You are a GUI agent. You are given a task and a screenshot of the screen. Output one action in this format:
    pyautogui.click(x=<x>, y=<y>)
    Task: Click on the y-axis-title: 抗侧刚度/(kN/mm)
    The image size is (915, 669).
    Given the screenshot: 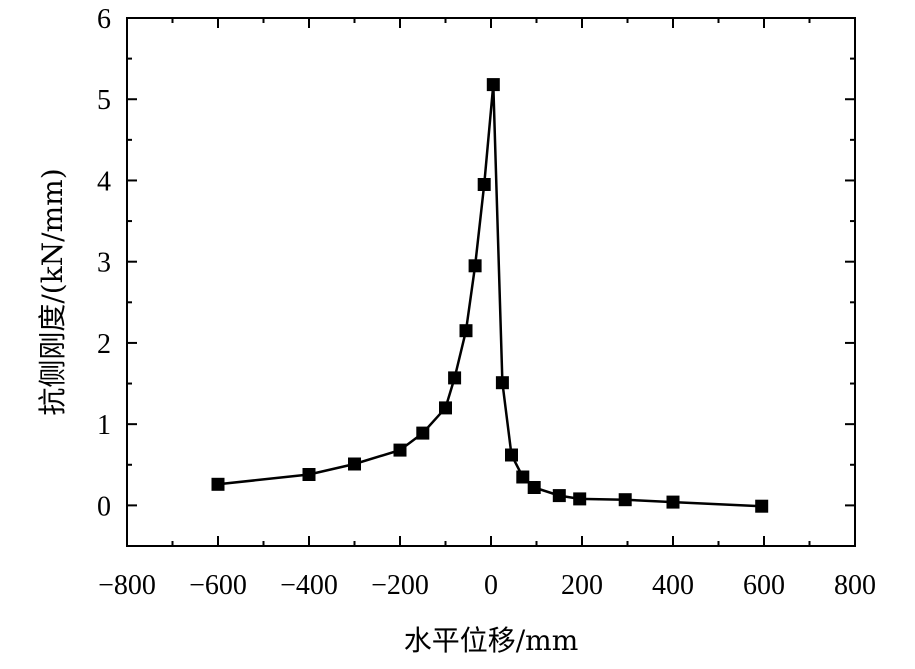 What is the action you would take?
    pyautogui.click(x=52, y=291)
    